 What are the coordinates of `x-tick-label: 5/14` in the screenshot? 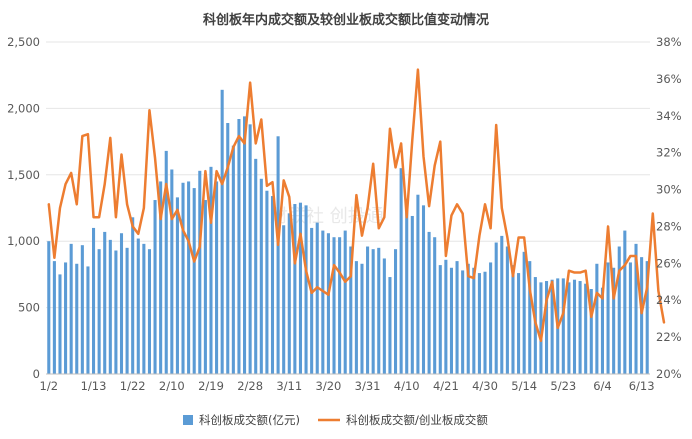 It's located at (524, 386).